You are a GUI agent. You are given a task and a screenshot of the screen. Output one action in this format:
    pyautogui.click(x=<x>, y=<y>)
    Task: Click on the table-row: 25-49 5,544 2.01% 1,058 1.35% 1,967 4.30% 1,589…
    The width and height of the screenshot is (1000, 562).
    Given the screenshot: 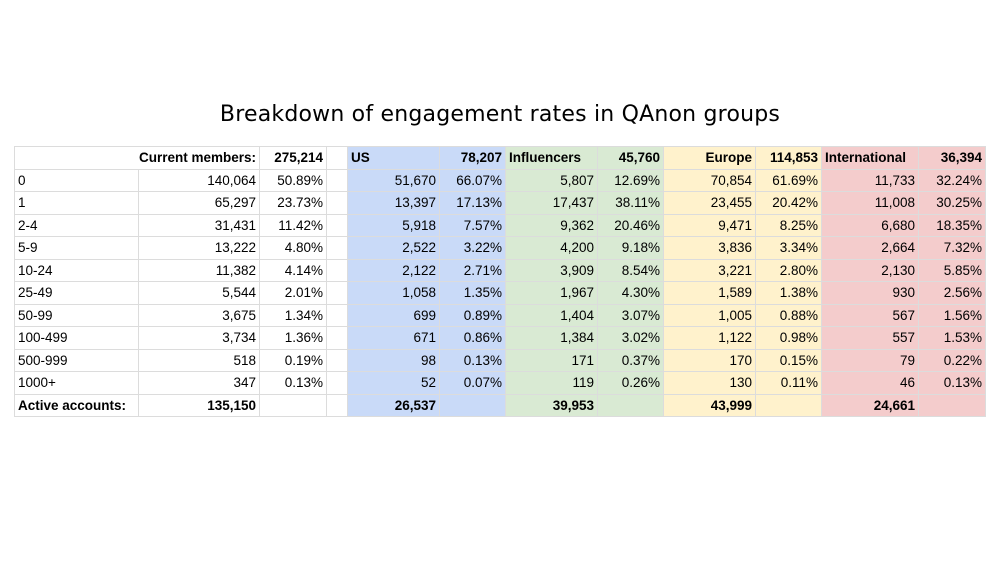 What is the action you would take?
    pyautogui.click(x=500, y=293)
    